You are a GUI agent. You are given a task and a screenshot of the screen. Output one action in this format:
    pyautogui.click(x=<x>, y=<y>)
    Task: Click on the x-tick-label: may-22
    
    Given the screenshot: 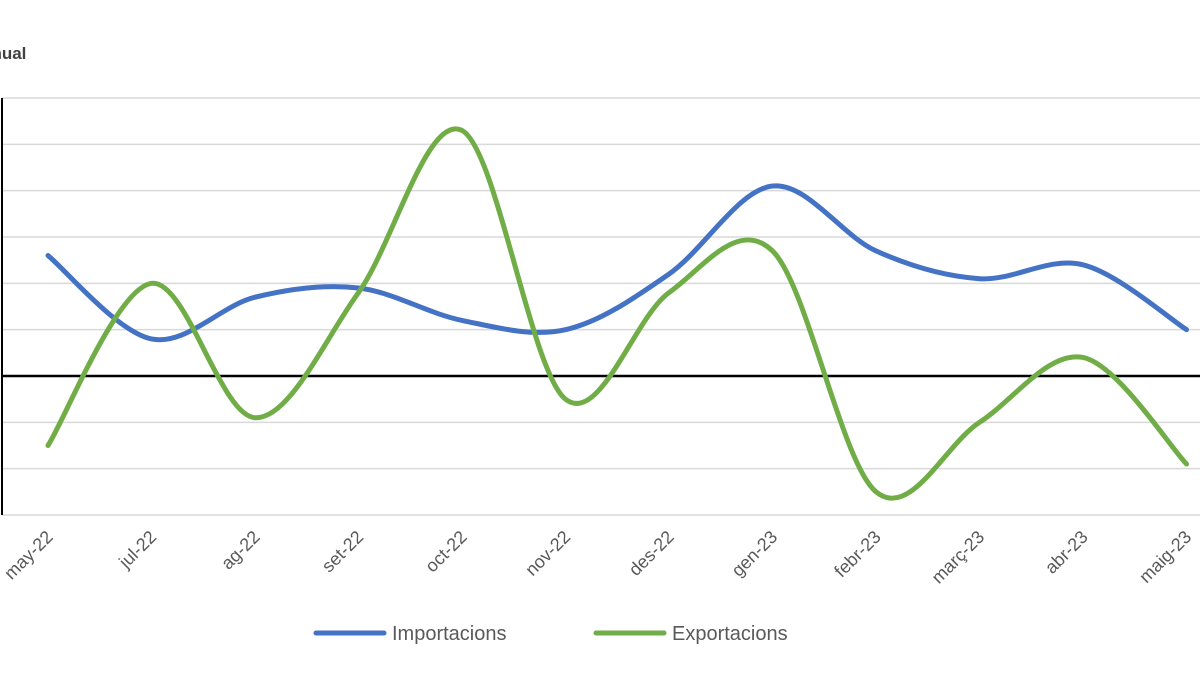 What is the action you would take?
    pyautogui.click(x=28, y=555)
    